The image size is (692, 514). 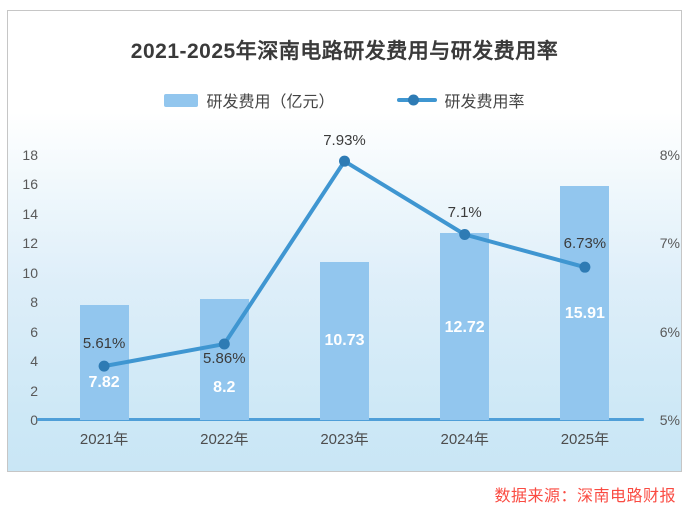 What do you see at coordinates (224, 439) in the screenshot?
I see `x-axis-tick: 2022年` at bounding box center [224, 439].